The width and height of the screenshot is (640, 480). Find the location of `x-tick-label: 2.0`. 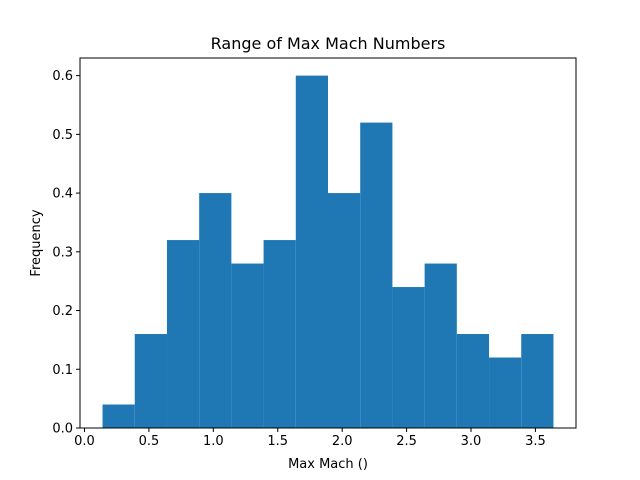

x-tick-label: 2.0 is located at coordinates (342, 441).